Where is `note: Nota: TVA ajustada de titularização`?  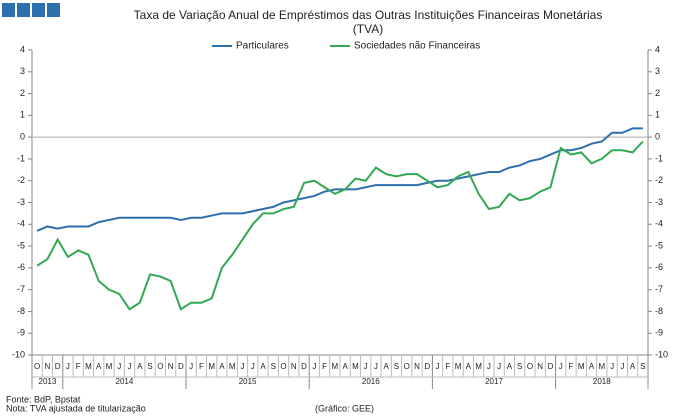
note: Nota: TVA ajustada de titularização is located at coordinates (76, 408).